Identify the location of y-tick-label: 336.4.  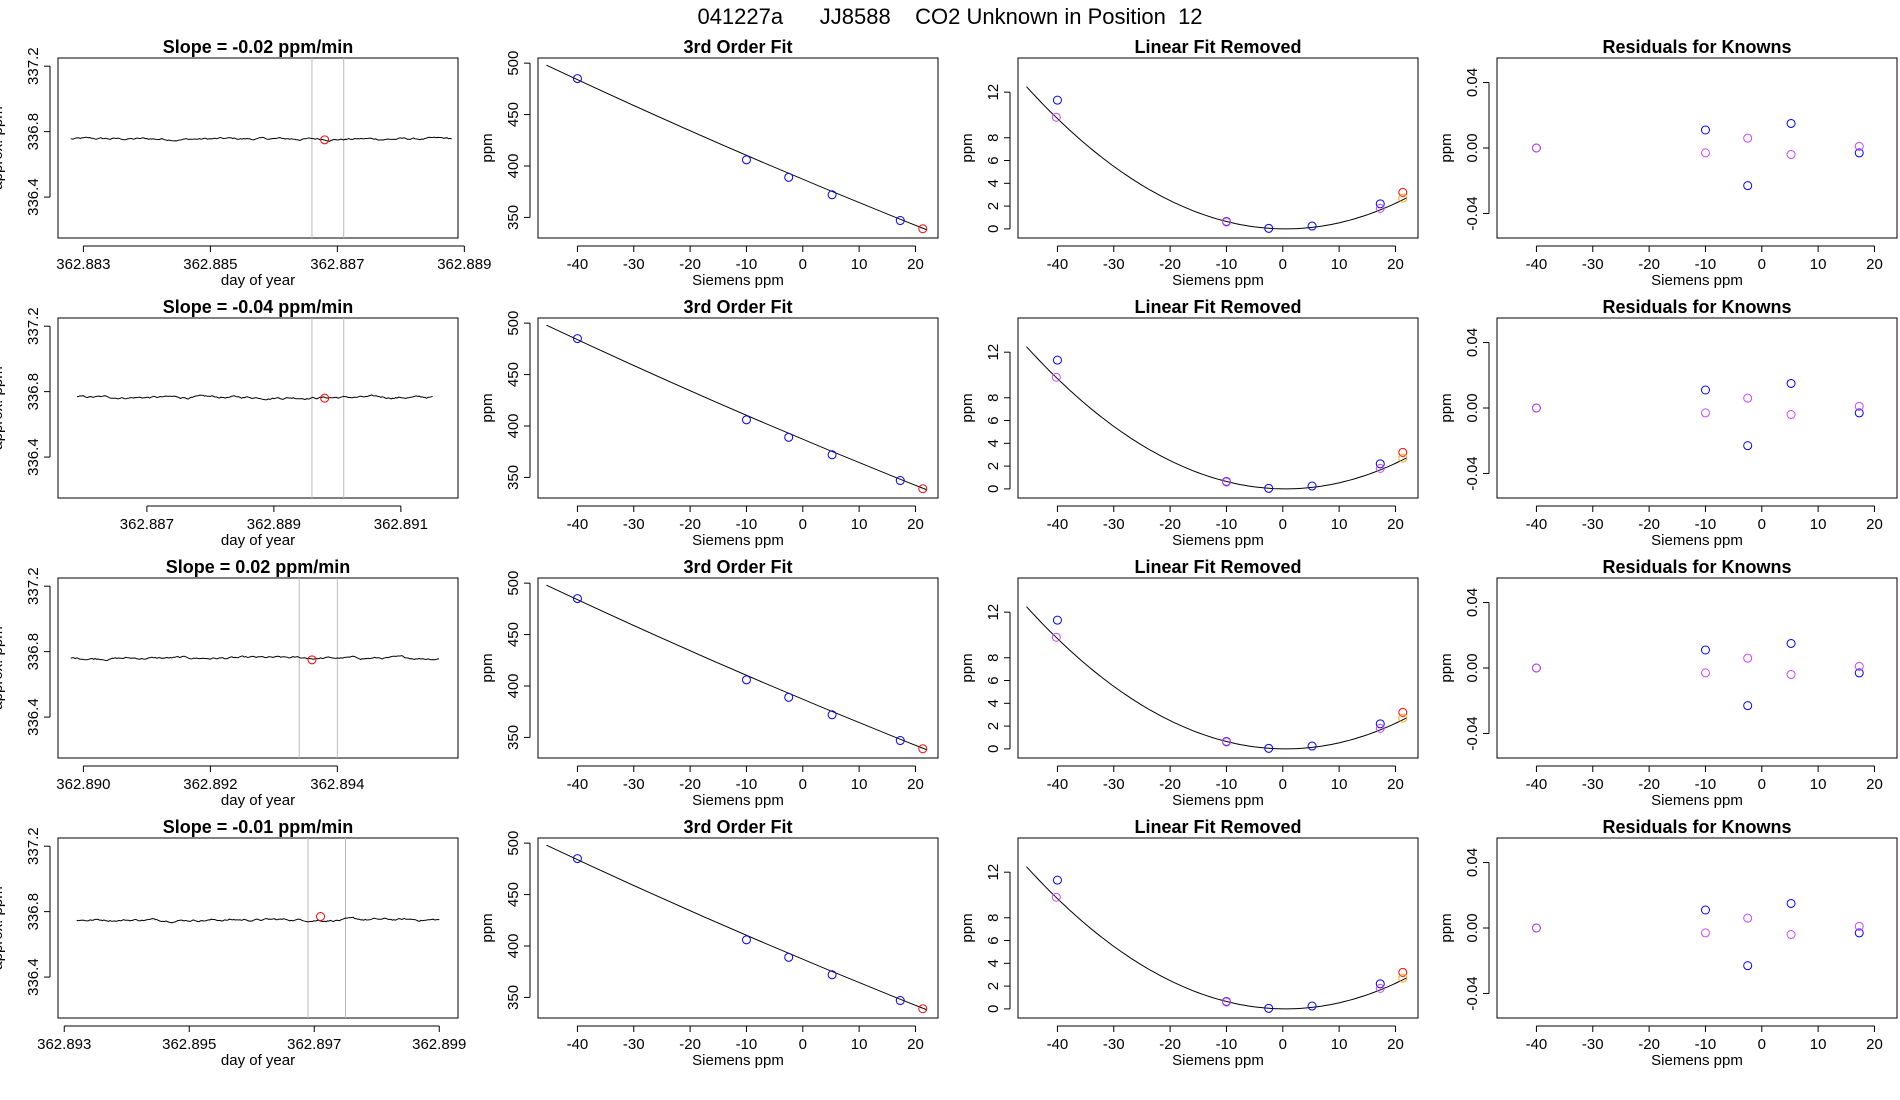
(33, 717).